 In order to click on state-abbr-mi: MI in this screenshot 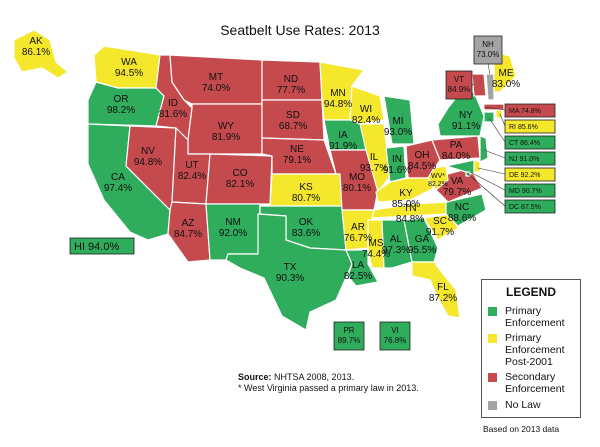, I will do `click(397, 121)`.